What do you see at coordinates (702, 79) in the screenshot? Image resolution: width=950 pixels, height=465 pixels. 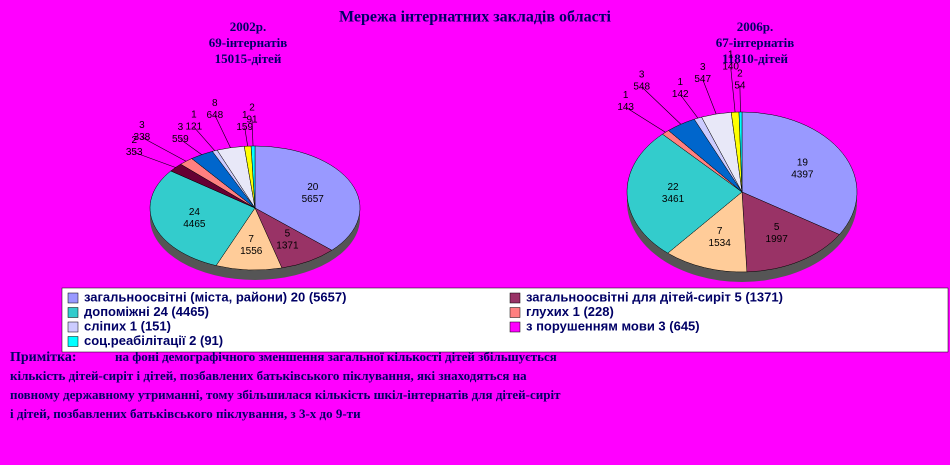 I see `data-label: 547` at bounding box center [702, 79].